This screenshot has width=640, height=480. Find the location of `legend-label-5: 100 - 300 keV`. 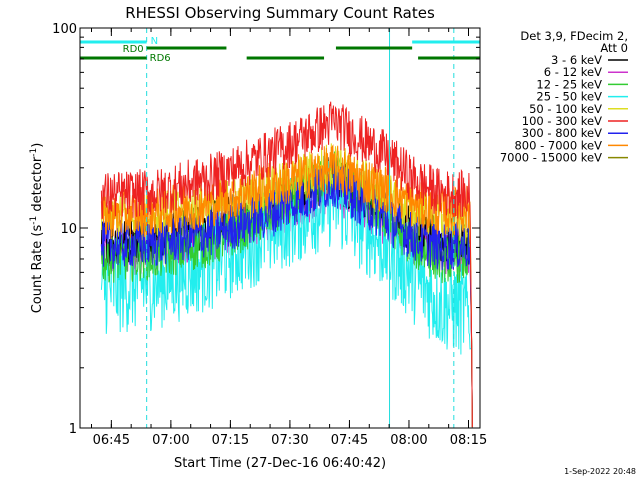

legend-label-5: 100 - 300 keV is located at coordinates (562, 121).